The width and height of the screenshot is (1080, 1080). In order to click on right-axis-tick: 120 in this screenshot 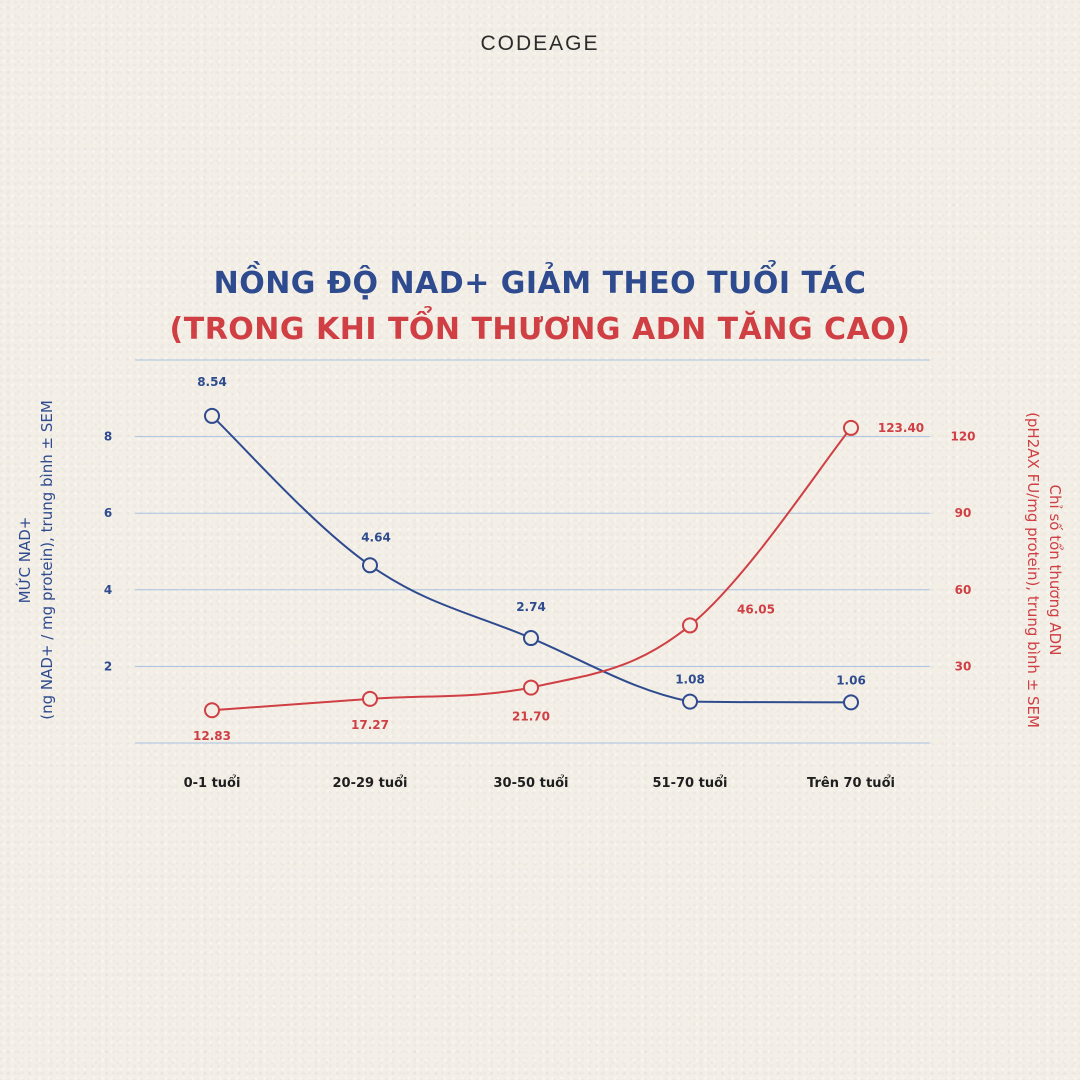, I will do `click(962, 437)`.